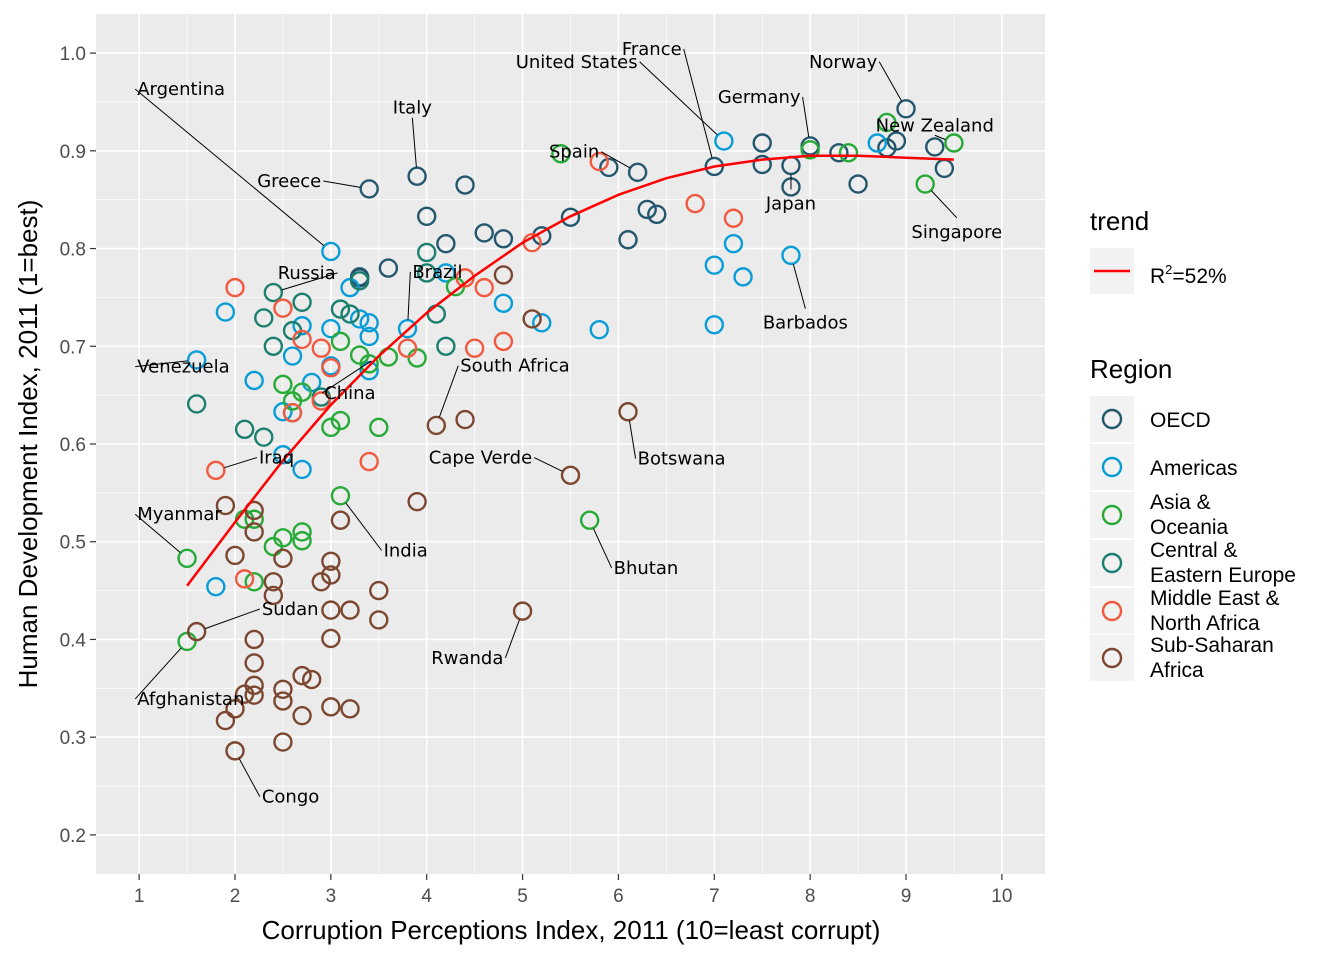 Image resolution: width=1344 pixels, height=960 pixels. Describe the element at coordinates (406, 550) in the screenshot. I see `annotation-label: India` at that location.